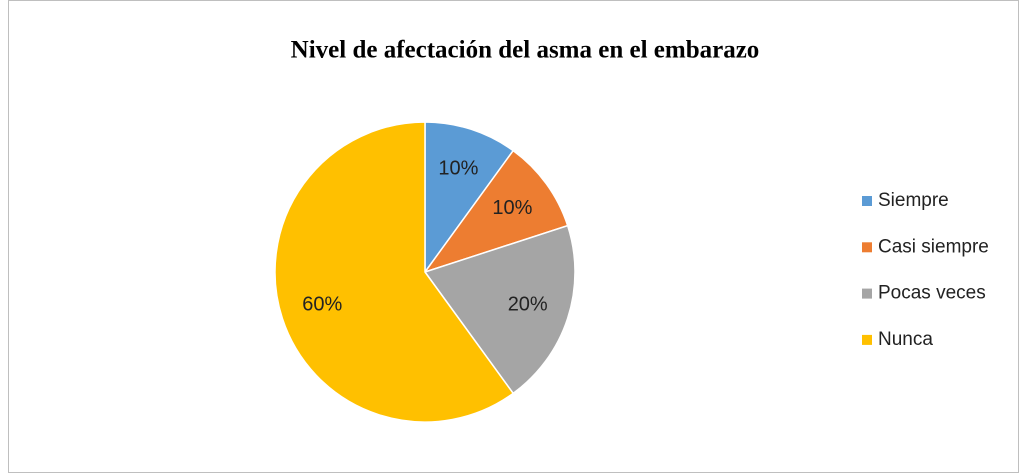 Image resolution: width=1025 pixels, height=473 pixels. Describe the element at coordinates (913, 200) in the screenshot. I see `legend-label: Siempre` at that location.